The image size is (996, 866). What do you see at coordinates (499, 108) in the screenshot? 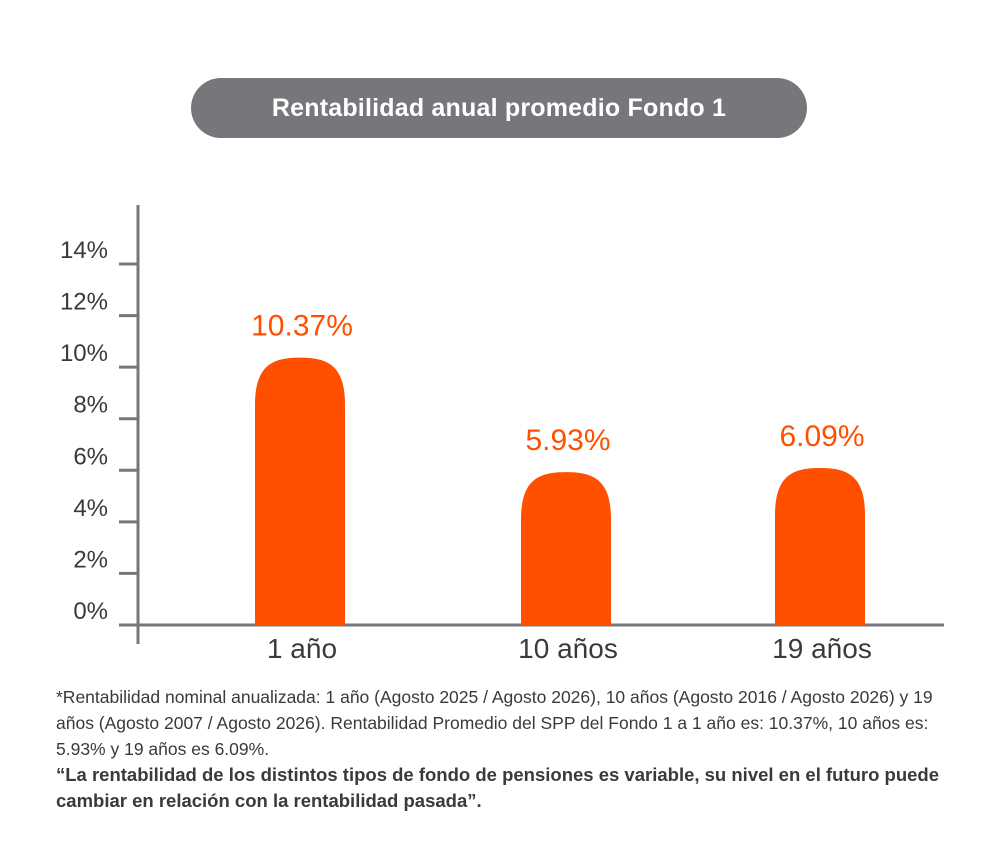
I see `chart-title: Rentabilidad anual promedio Fondo 1` at bounding box center [499, 108].